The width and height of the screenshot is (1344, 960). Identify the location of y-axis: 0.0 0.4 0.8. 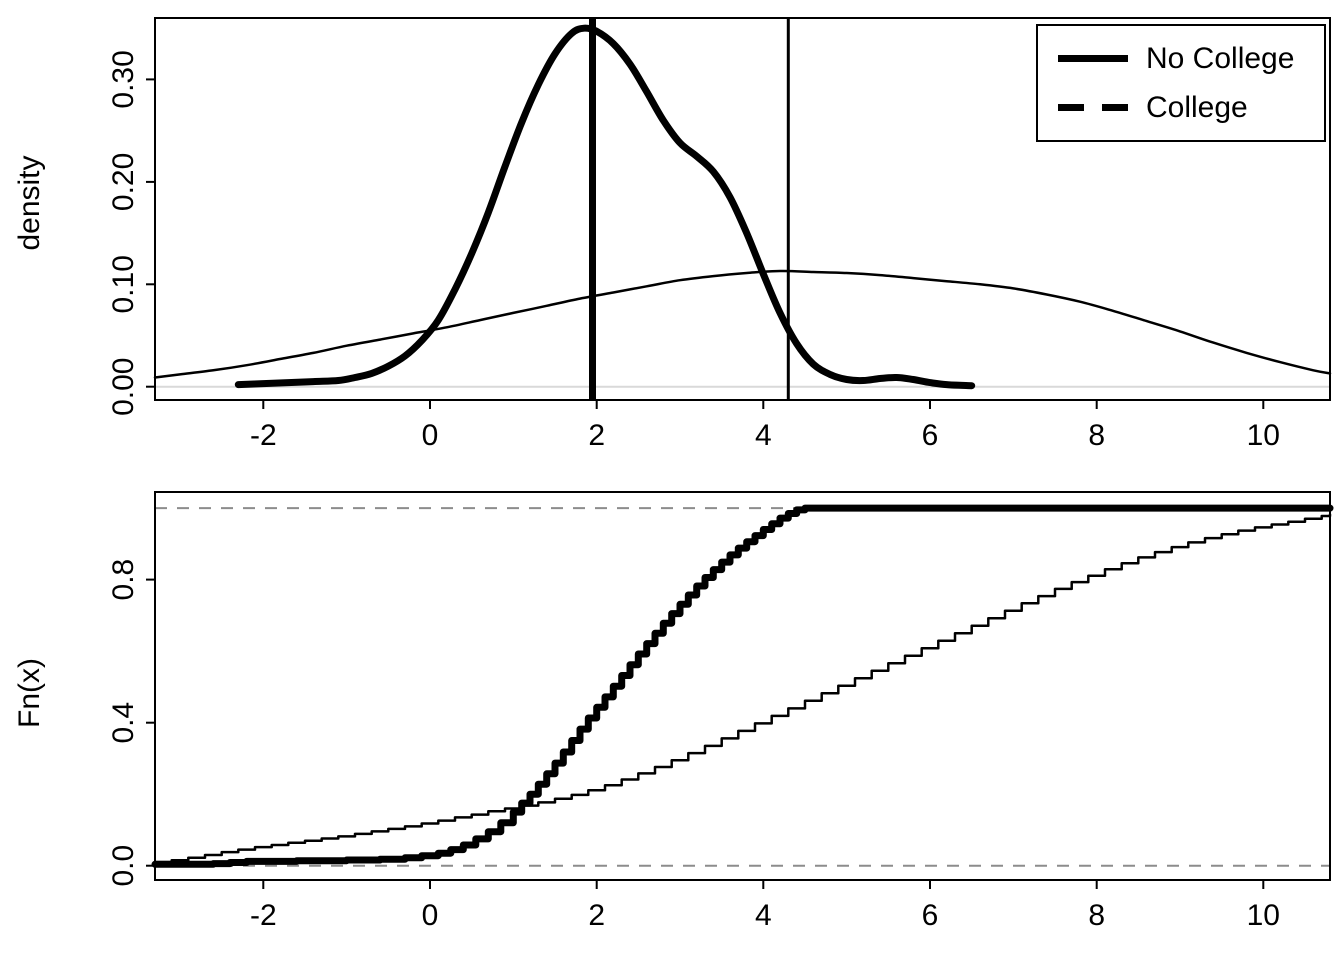
(131, 723).